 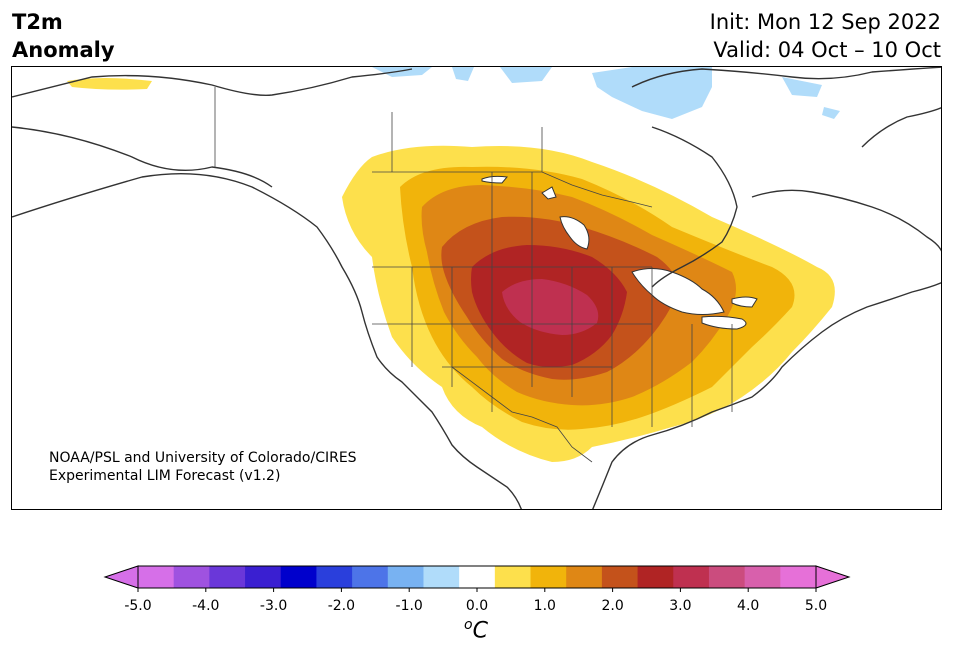 What do you see at coordinates (833, 577) in the screenshot?
I see `colorbar-over-arrow` at bounding box center [833, 577].